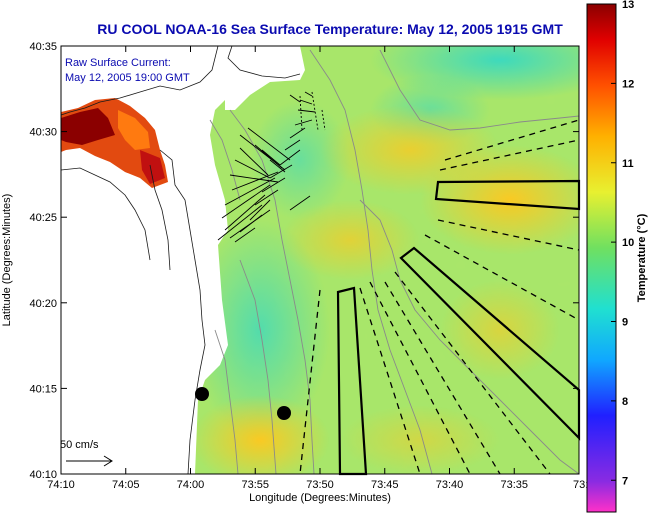 The height and width of the screenshot is (515, 651). What do you see at coordinates (320, 498) in the screenshot?
I see `x-axis-label: Longitude (Degrees:Minutes)` at bounding box center [320, 498].